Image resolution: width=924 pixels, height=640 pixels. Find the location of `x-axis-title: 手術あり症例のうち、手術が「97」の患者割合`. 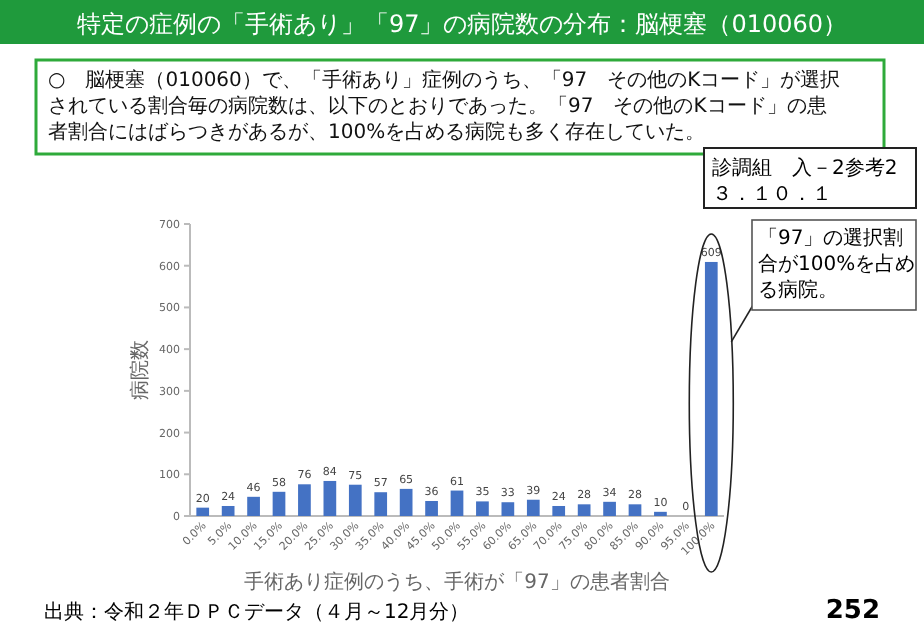

x-axis-title: 手術あり症例のうち、手術が「97」の患者割合 is located at coordinates (457, 582).